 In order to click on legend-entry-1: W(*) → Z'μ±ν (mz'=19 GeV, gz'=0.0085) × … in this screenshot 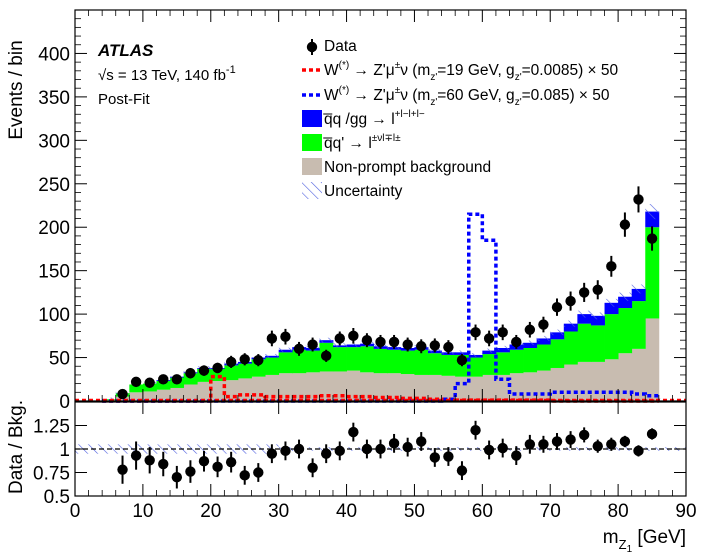, I will do `click(460, 71)`.